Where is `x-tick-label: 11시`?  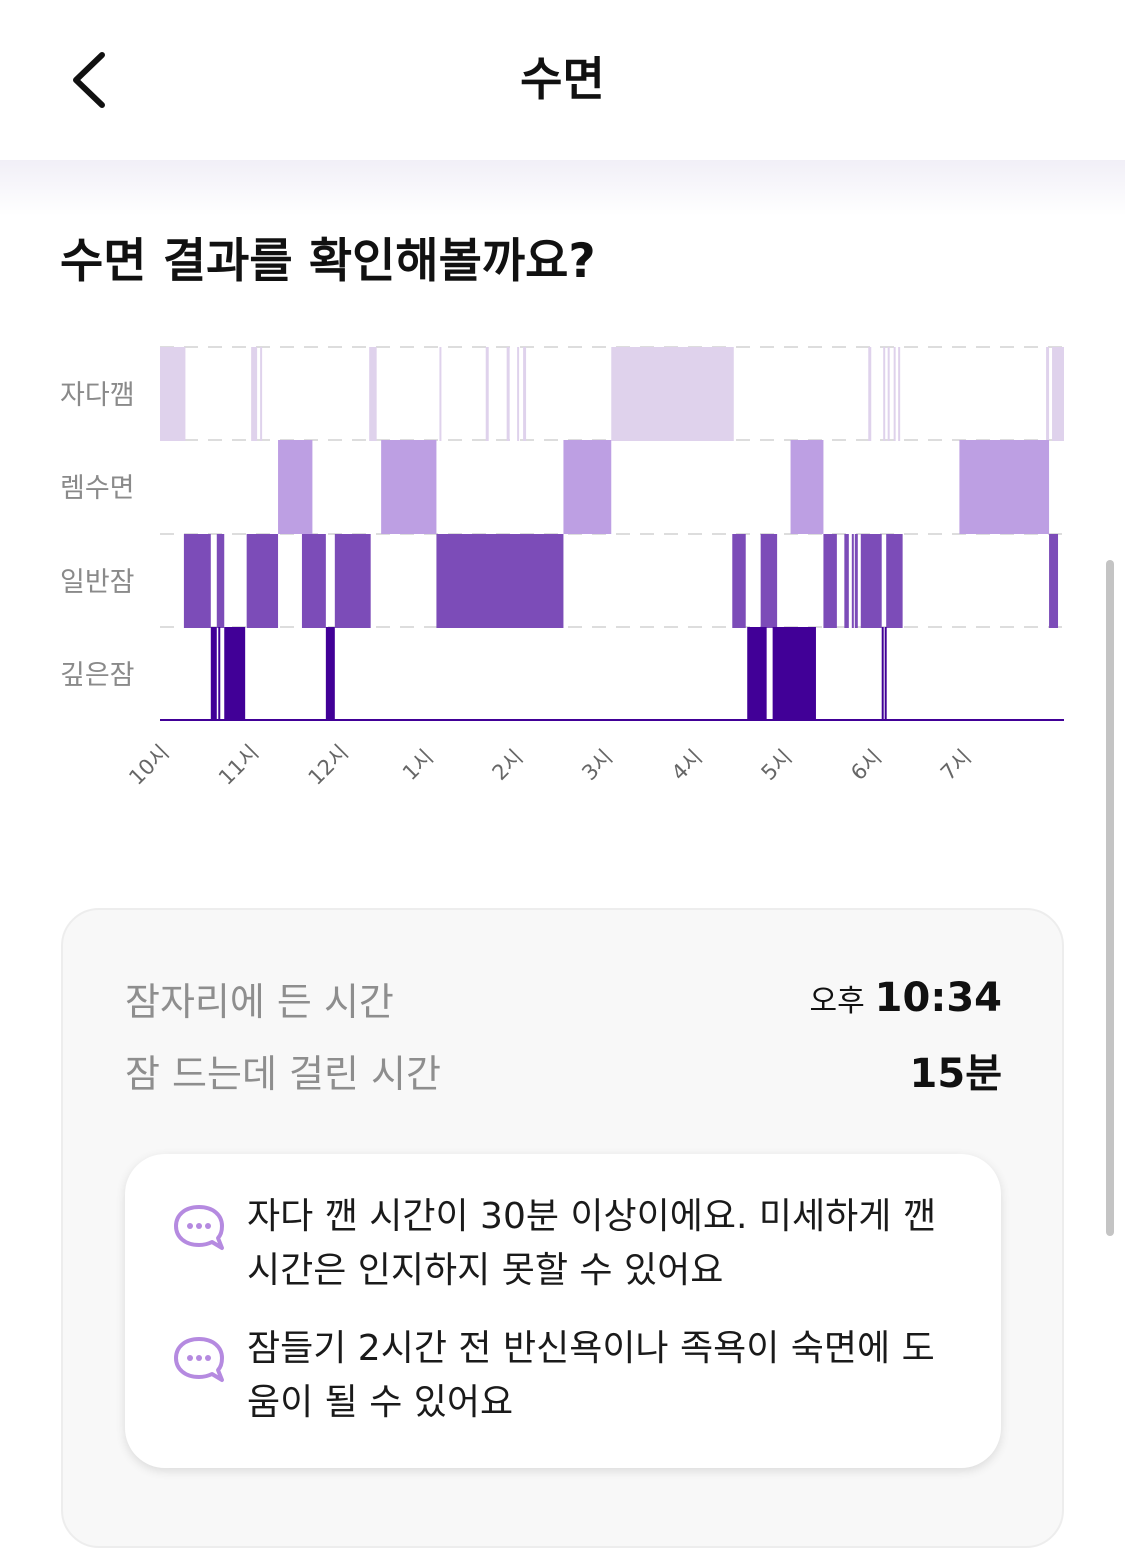
x-tick-label: 11시 is located at coordinates (239, 765).